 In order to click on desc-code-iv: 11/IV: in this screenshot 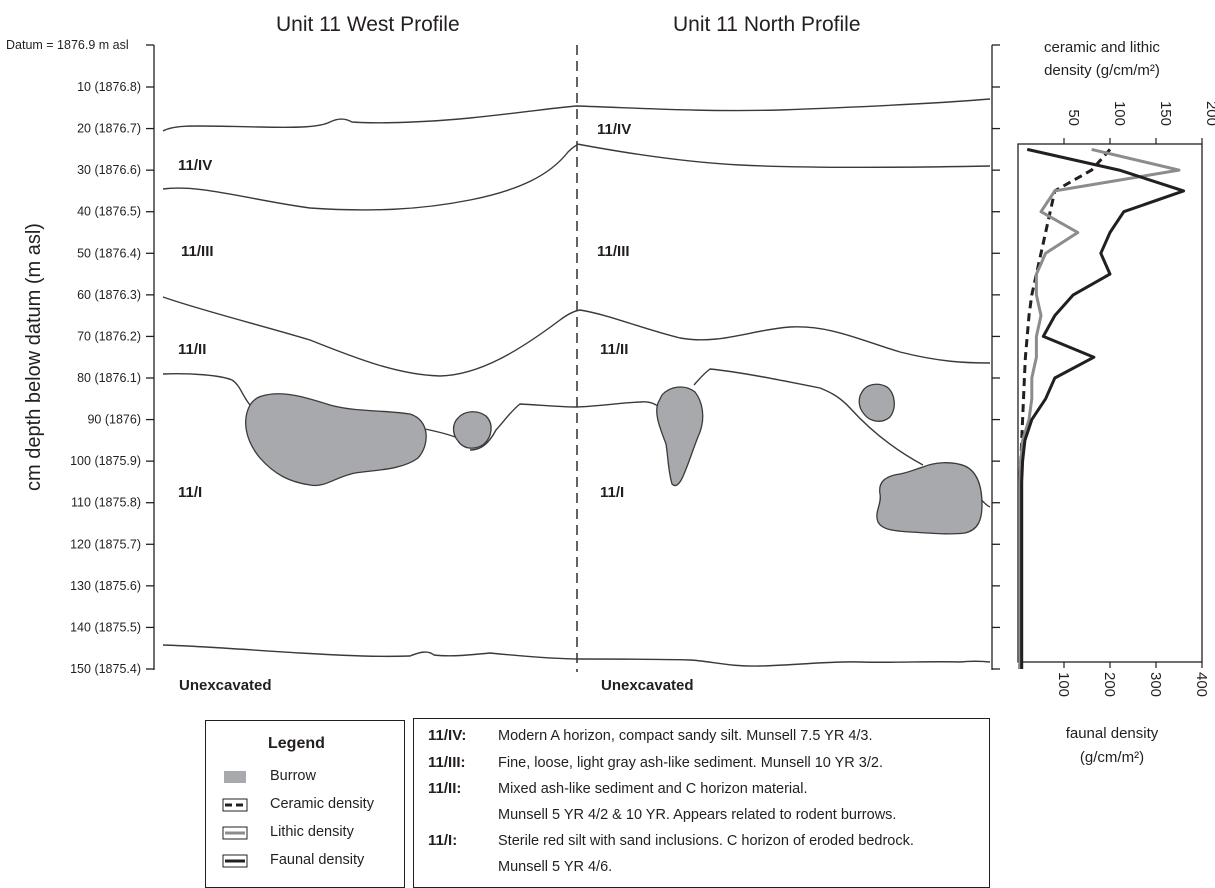, I will do `click(447, 735)`.